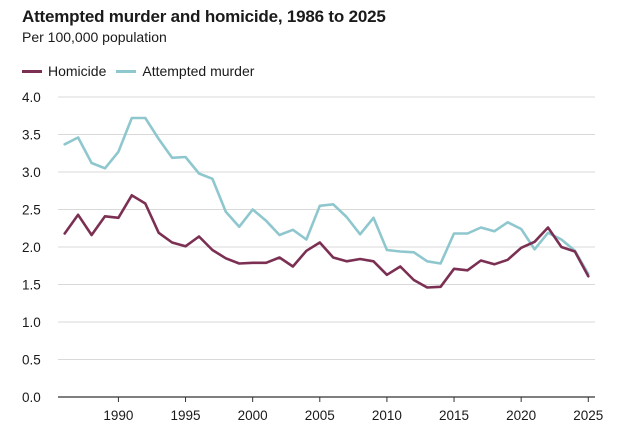 The image size is (621, 442). Describe the element at coordinates (186, 415) in the screenshot. I see `x-tick-label: 1995` at that location.